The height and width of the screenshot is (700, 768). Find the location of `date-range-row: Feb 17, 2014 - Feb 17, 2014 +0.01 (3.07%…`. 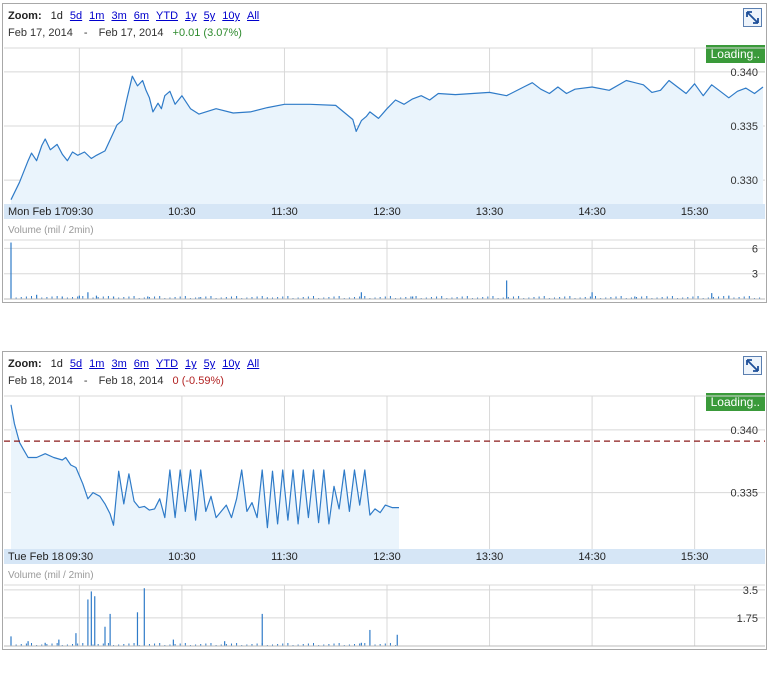

date-range-row: Feb 17, 2014 - Feb 17, 2014 +0.01 (3.07%… is located at coordinates (125, 33).